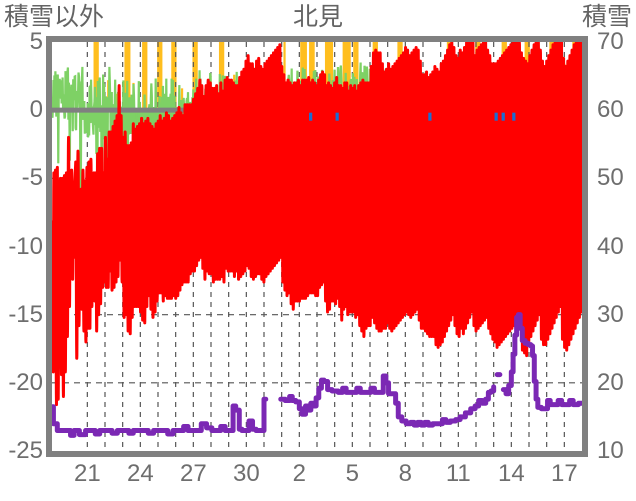 This screenshot has width=636, height=501. What do you see at coordinates (25, 246) in the screenshot?
I see `y-left-tick: -10` at bounding box center [25, 246].